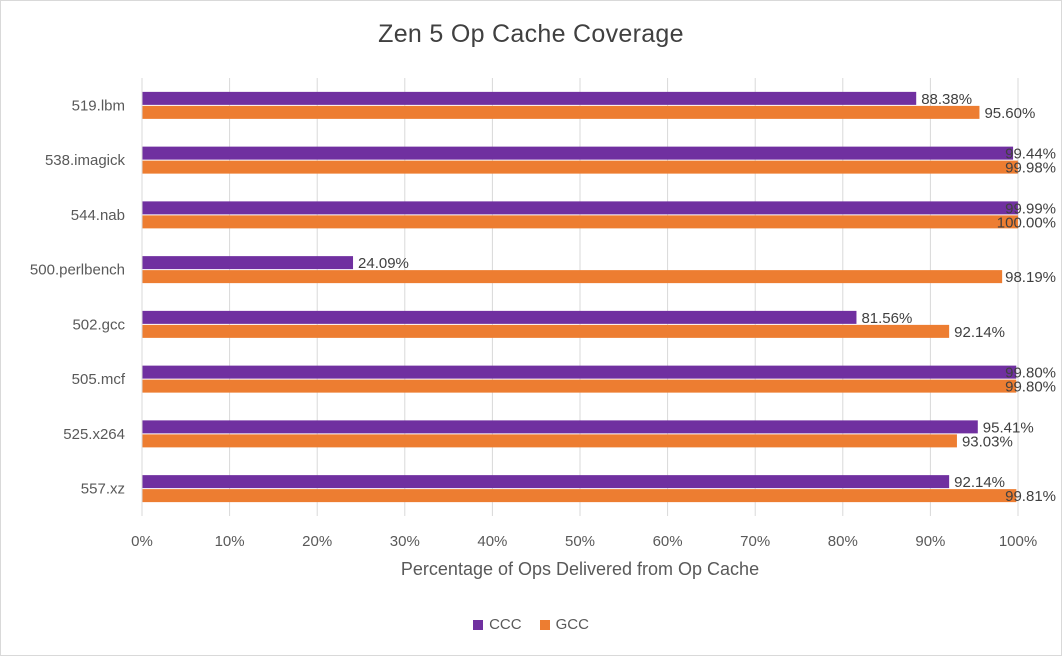 The height and width of the screenshot is (656, 1062). I want to click on data-label-gcc: 100.00%, so click(1026, 222).